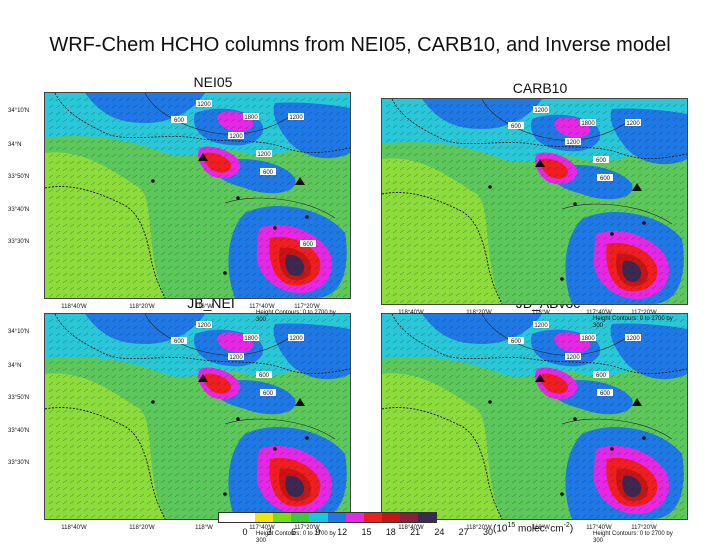 The width and height of the screenshot is (720, 545). I want to click on colorbar-tick-label: 3, so click(269, 532).